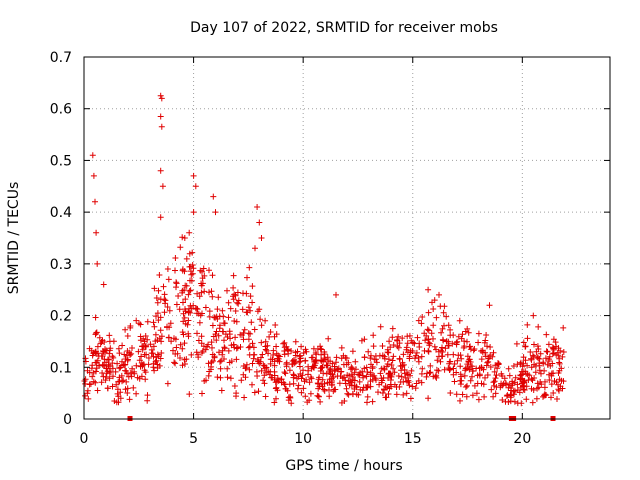 This screenshot has width=640, height=480. I want to click on x-tick-label: 20, so click(522, 439).